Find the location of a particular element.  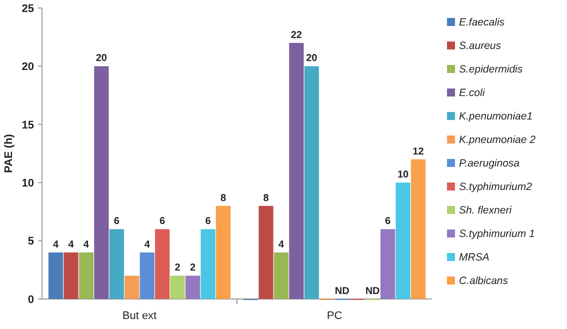

legend-label: S.typhimurium2 is located at coordinates (495, 187).